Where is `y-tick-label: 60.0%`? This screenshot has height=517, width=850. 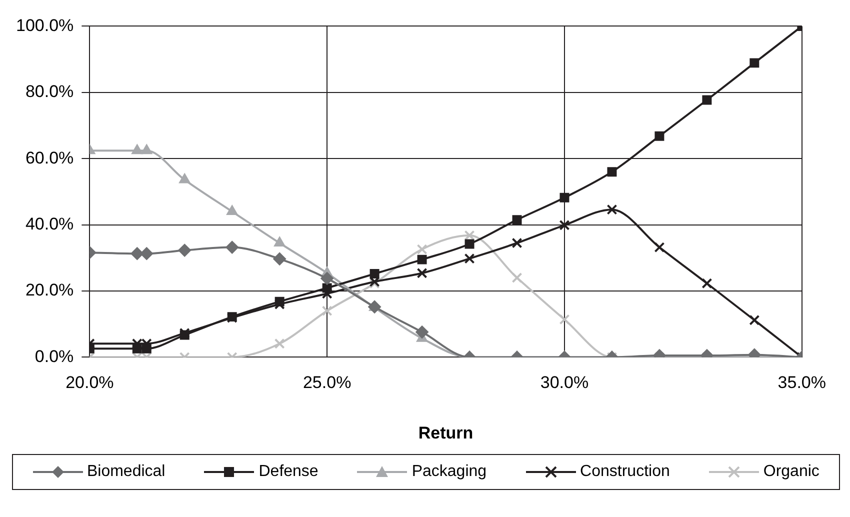
y-tick-label: 60.0% is located at coordinates (49, 158).